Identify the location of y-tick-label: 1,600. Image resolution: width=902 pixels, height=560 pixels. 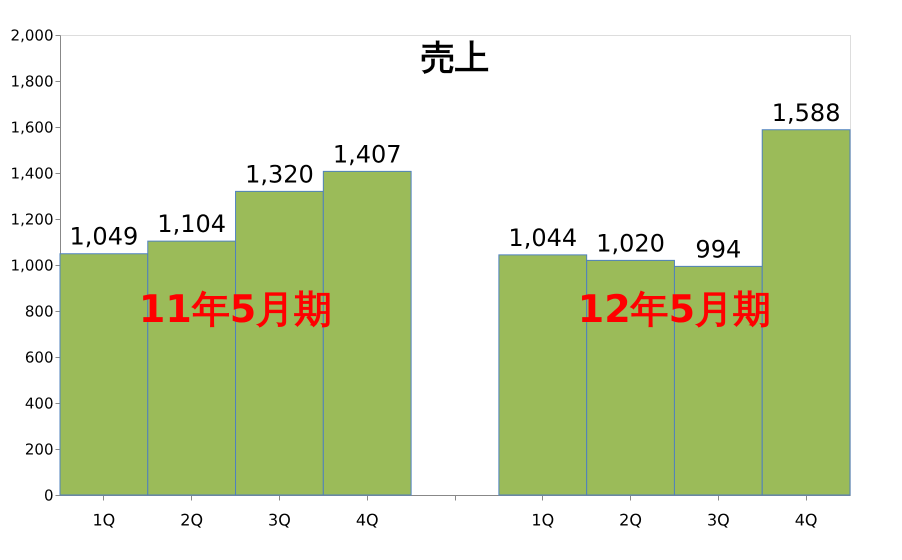
(32, 127).